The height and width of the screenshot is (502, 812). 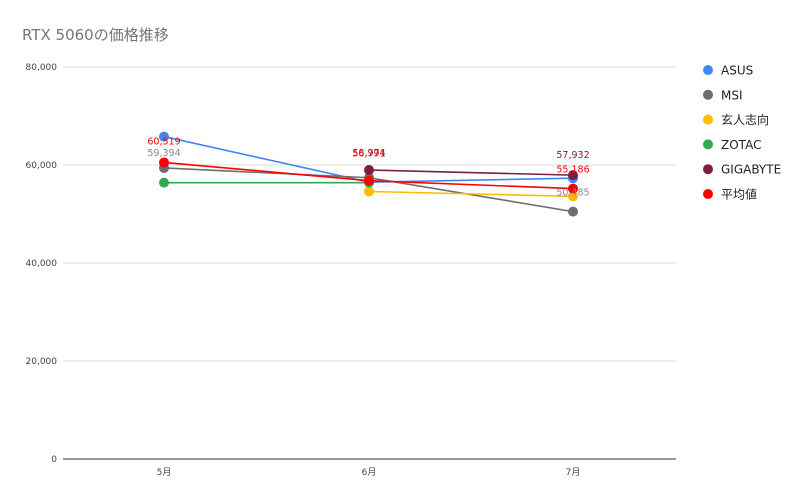 What do you see at coordinates (42, 68) in the screenshot?
I see `y-tick-label: 80,000` at bounding box center [42, 68].